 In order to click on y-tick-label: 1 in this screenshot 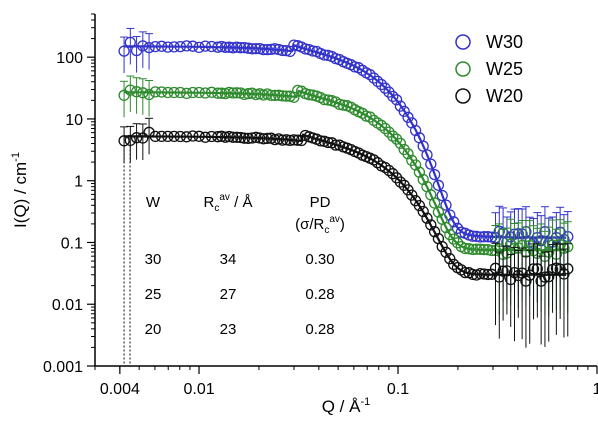, I will do `click(78, 182)`.